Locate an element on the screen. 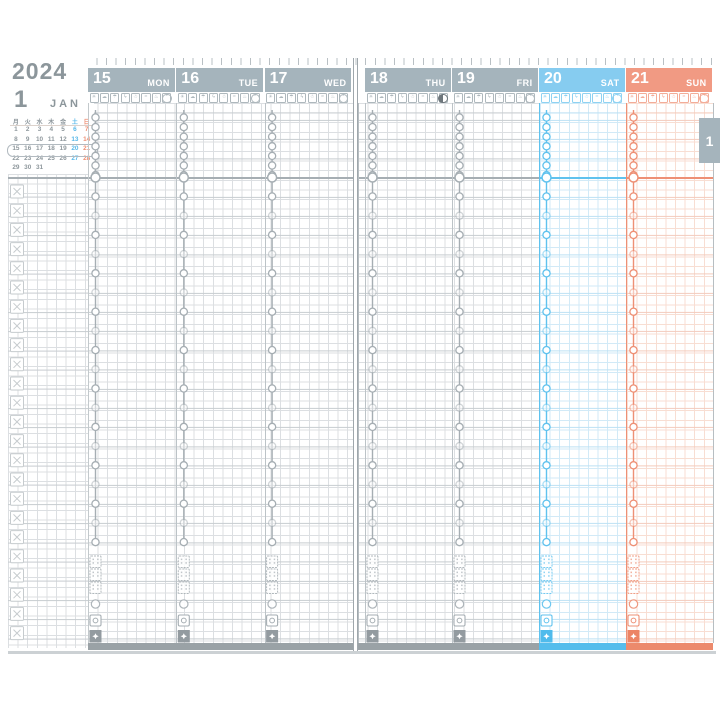 The image size is (720, 720). weather-icon-row-20: ☀ ☁ ☂ ϟ ☃ ≈ ♨ ° is located at coordinates (582, 98).